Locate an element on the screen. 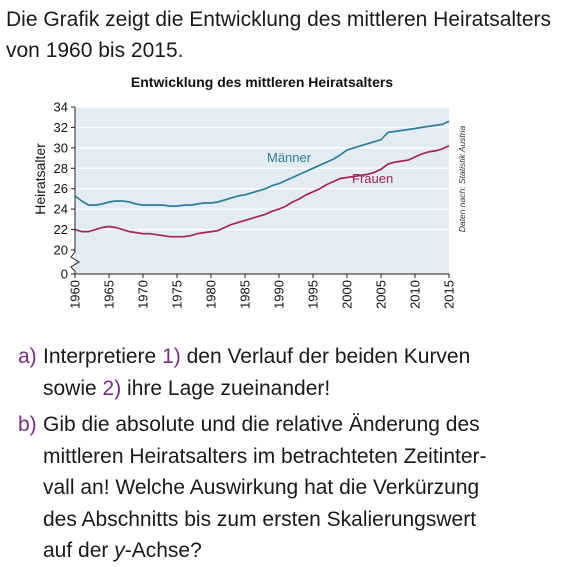  y-tick-label: 0 is located at coordinates (64, 274).